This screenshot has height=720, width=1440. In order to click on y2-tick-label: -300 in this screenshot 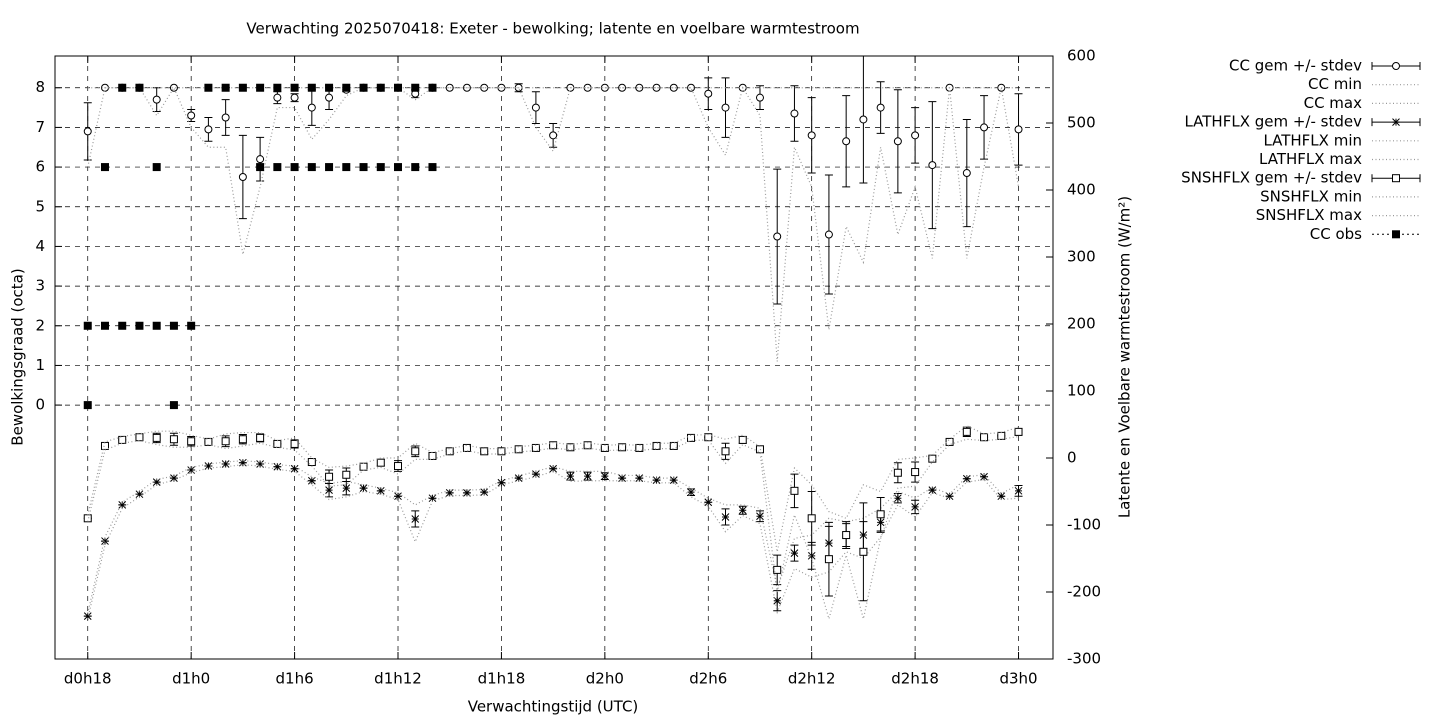, I will do `click(1084, 659)`.